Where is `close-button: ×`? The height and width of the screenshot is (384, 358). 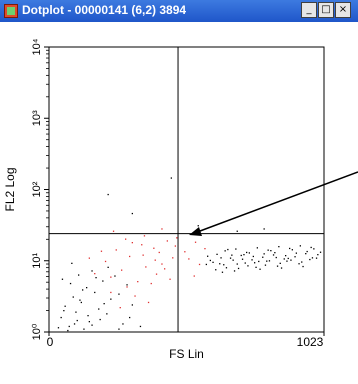 close-button: × is located at coordinates (343, 10).